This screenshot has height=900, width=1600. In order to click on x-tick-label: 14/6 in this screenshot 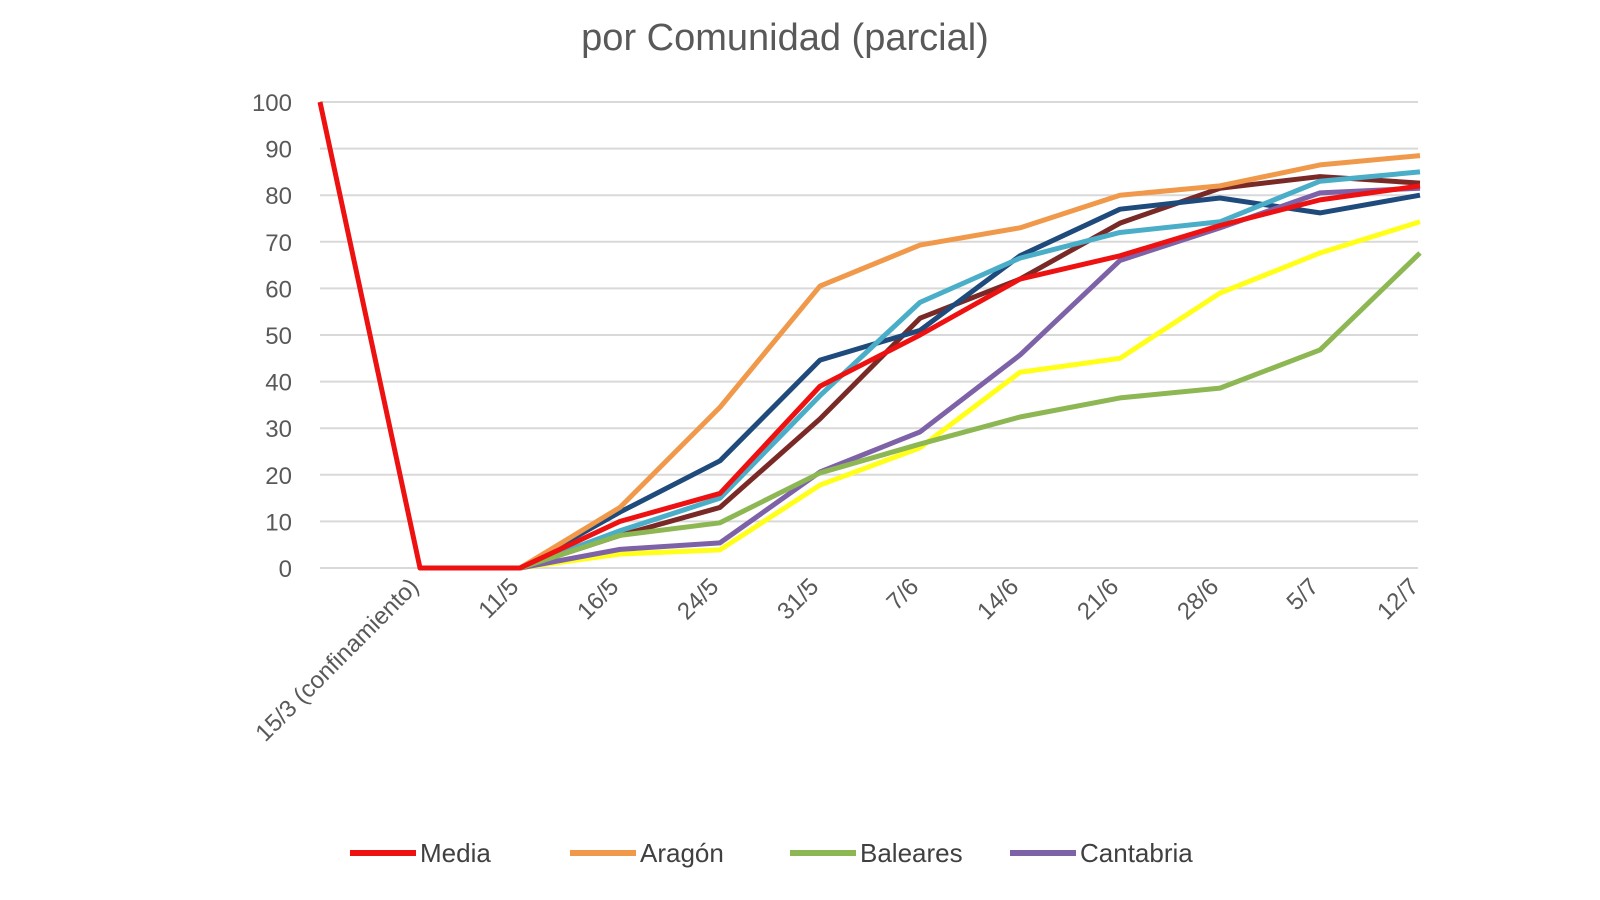, I will do `click(998, 599)`.